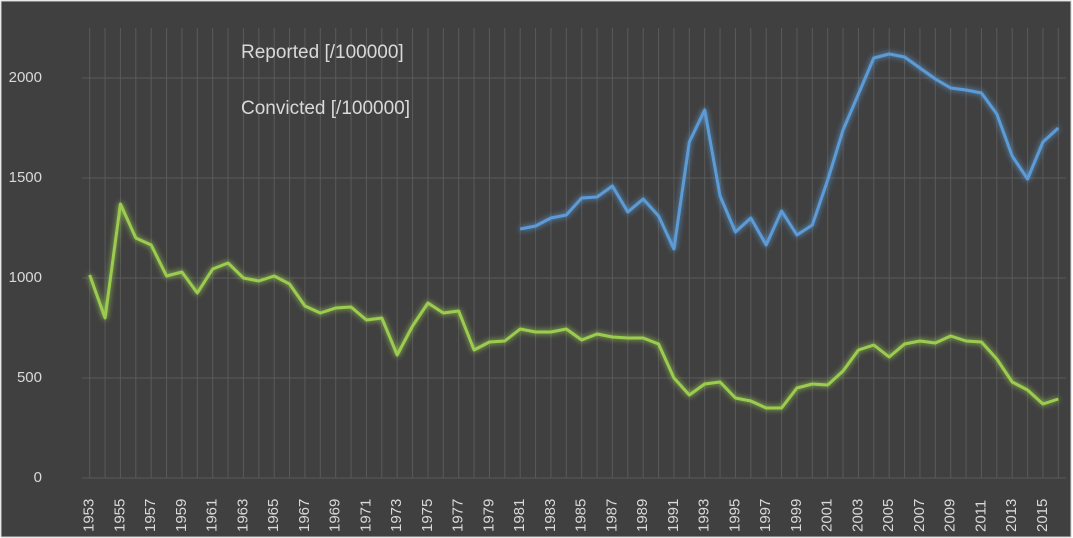 This screenshot has width=1073, height=538. Describe the element at coordinates (611, 515) in the screenshot. I see `x-tick-label: 1987` at that location.